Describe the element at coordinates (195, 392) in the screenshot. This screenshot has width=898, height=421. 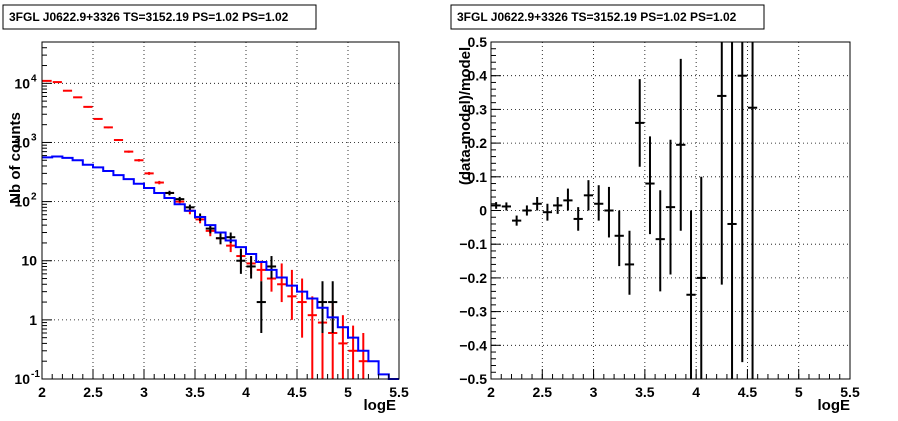
I see `counts-x-tick-label: 3.5` at that location.